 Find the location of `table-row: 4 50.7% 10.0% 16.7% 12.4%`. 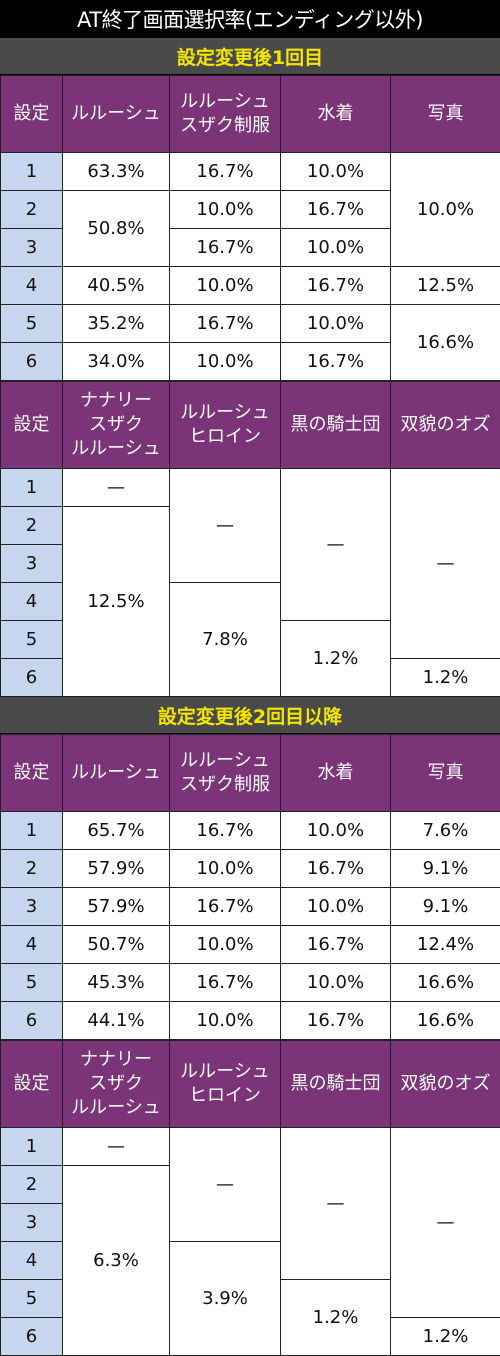

table-row: 4 50.7% 10.0% 16.7% 12.4% is located at coordinates (250, 945).